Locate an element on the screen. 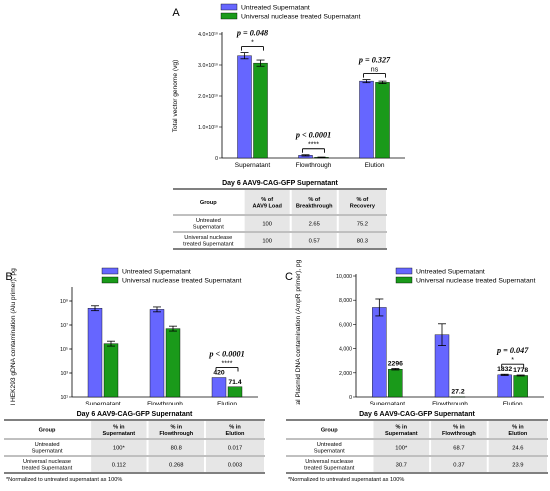 This screenshot has height=491, width=550. table-header-text: Elution is located at coordinates (236, 434).